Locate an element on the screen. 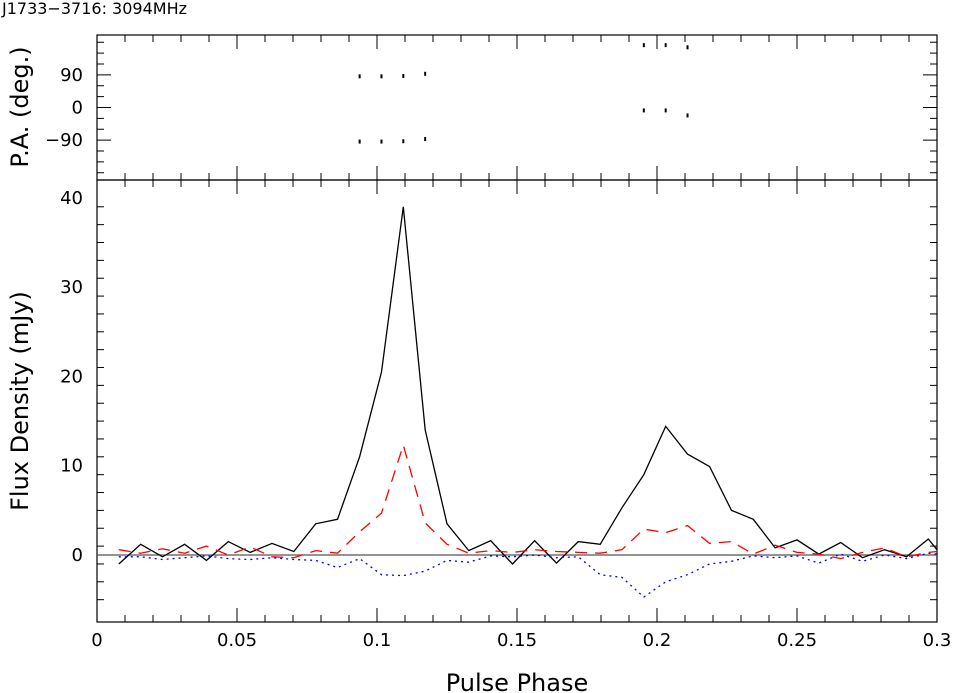 This screenshot has height=693, width=954. profile-ytick-label: 30 is located at coordinates (71, 287).